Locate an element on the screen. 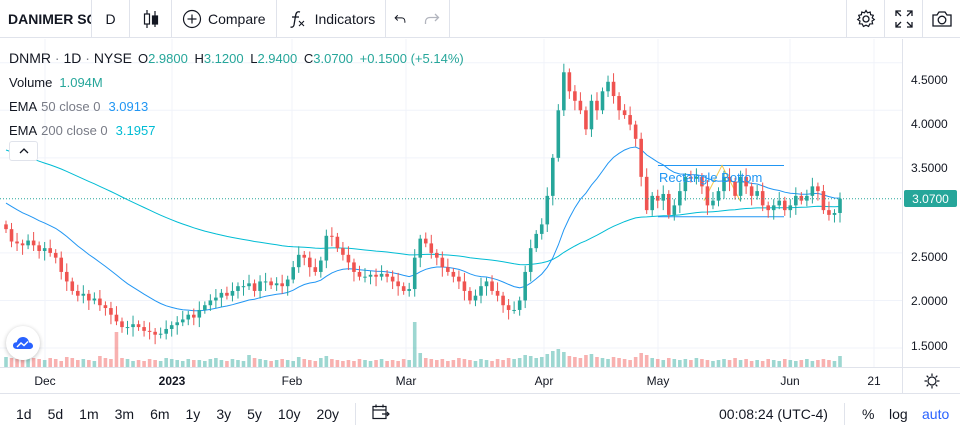 The image size is (960, 433). camera-icon is located at coordinates (941, 19).